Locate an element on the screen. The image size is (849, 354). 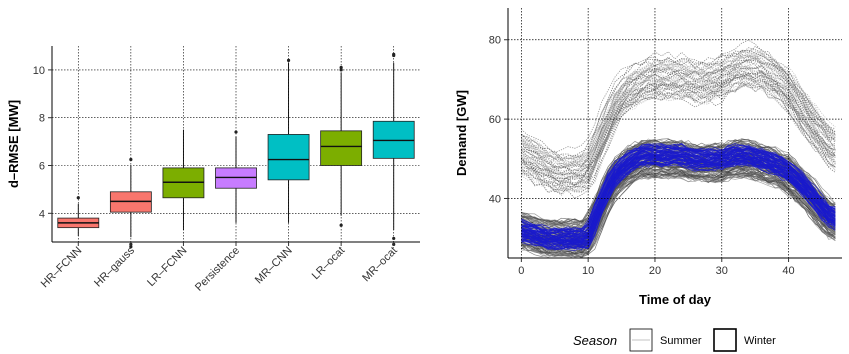
x-tick-label: MR–ocat is located at coordinates (380, 265).